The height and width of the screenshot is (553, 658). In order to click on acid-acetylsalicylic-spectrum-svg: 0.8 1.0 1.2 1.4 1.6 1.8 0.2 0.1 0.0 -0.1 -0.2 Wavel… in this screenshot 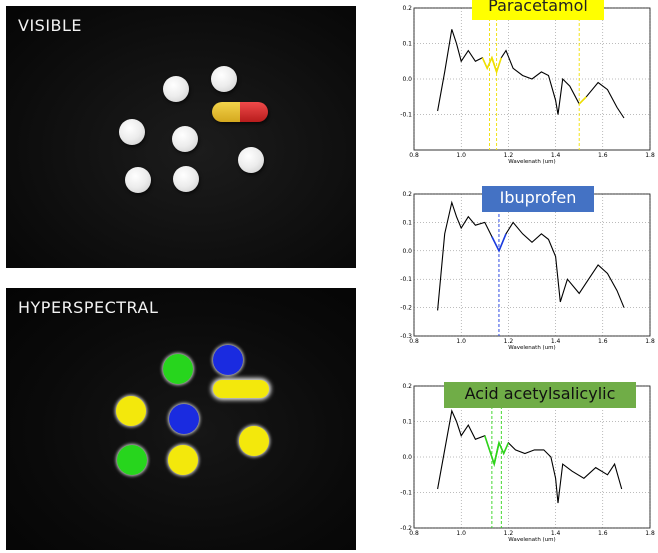, I will do `click(527, 463)`.